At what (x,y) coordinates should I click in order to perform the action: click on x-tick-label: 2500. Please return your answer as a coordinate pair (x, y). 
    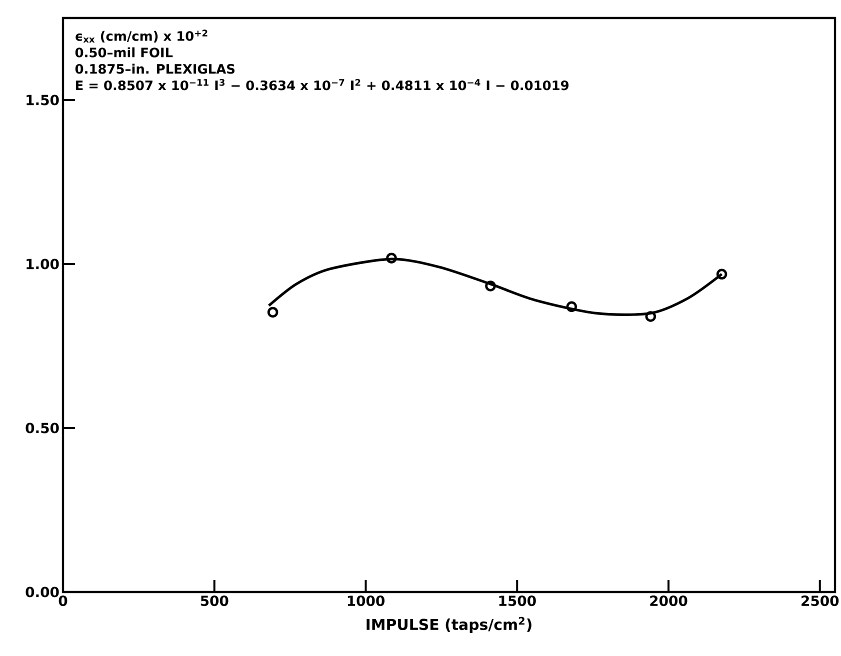
    Looking at the image, I should click on (820, 601).